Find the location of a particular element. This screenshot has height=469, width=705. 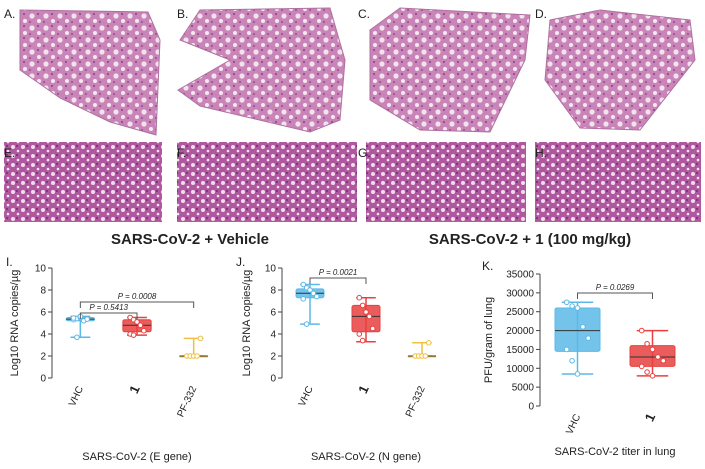

x-axis-label: SARS-CoV-2 titer in lung is located at coordinates (614, 452).